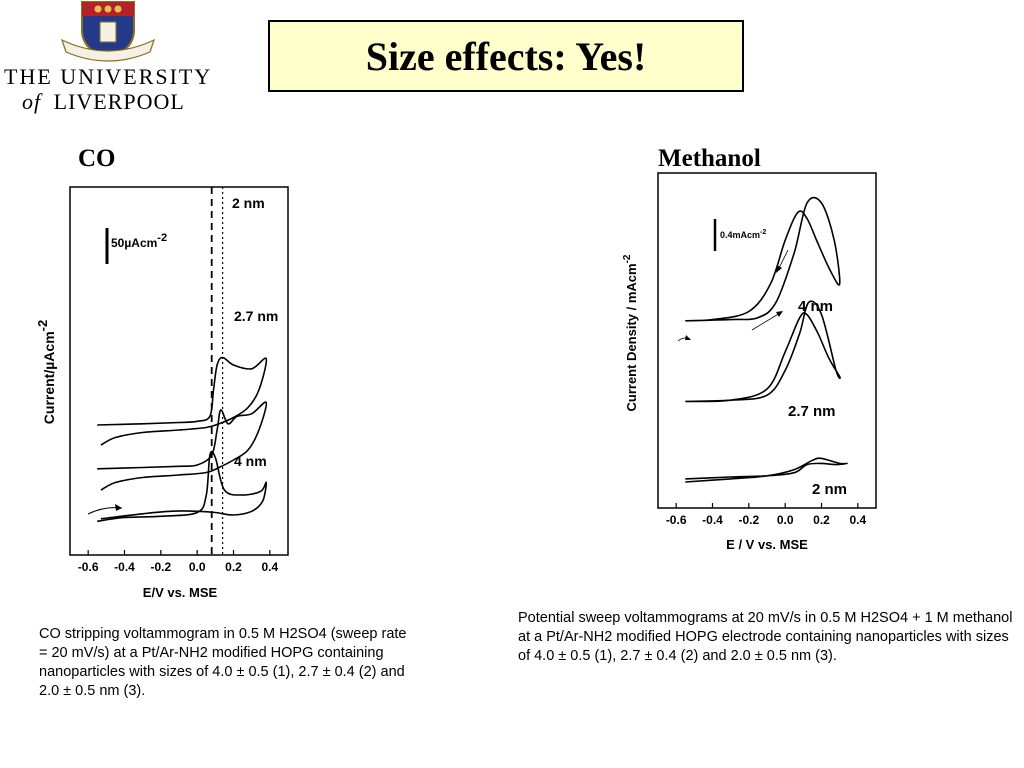  What do you see at coordinates (815, 306) in the screenshot?
I see `me-series-label: 4 nm` at bounding box center [815, 306].